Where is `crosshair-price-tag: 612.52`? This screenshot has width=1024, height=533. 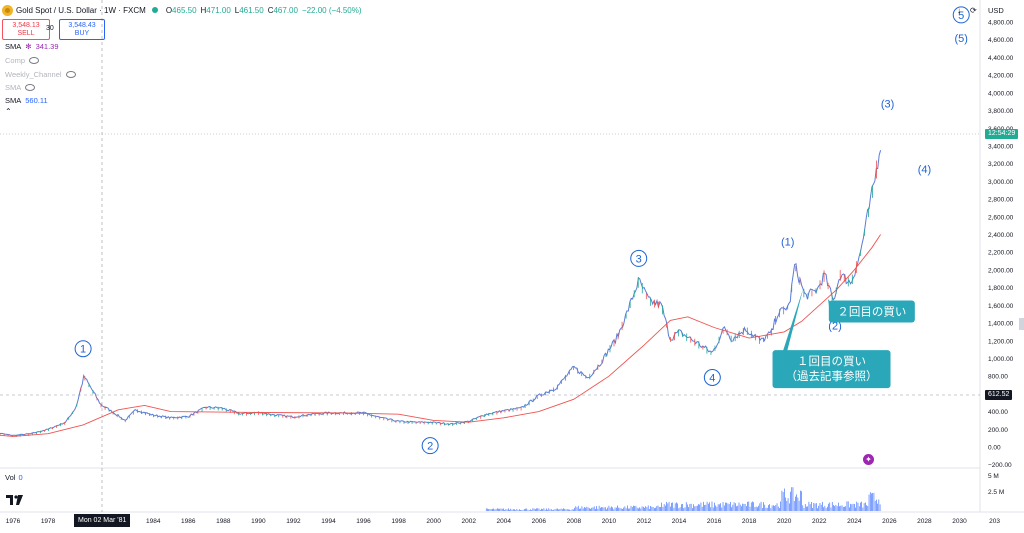
crosshair-price-tag: 612.52 is located at coordinates (999, 395).